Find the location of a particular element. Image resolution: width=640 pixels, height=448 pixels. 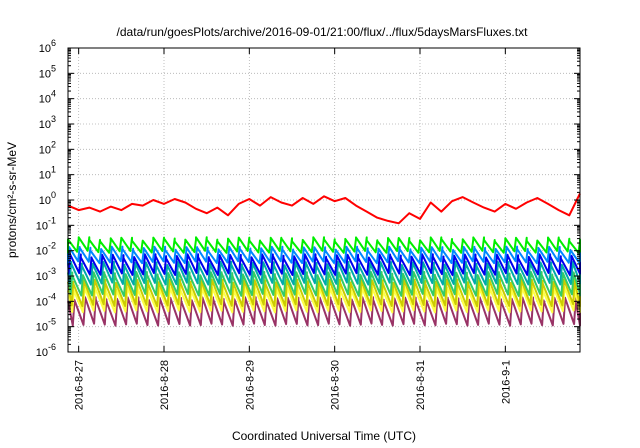

y-tick-exponent: -6 is located at coordinates (52, 347).